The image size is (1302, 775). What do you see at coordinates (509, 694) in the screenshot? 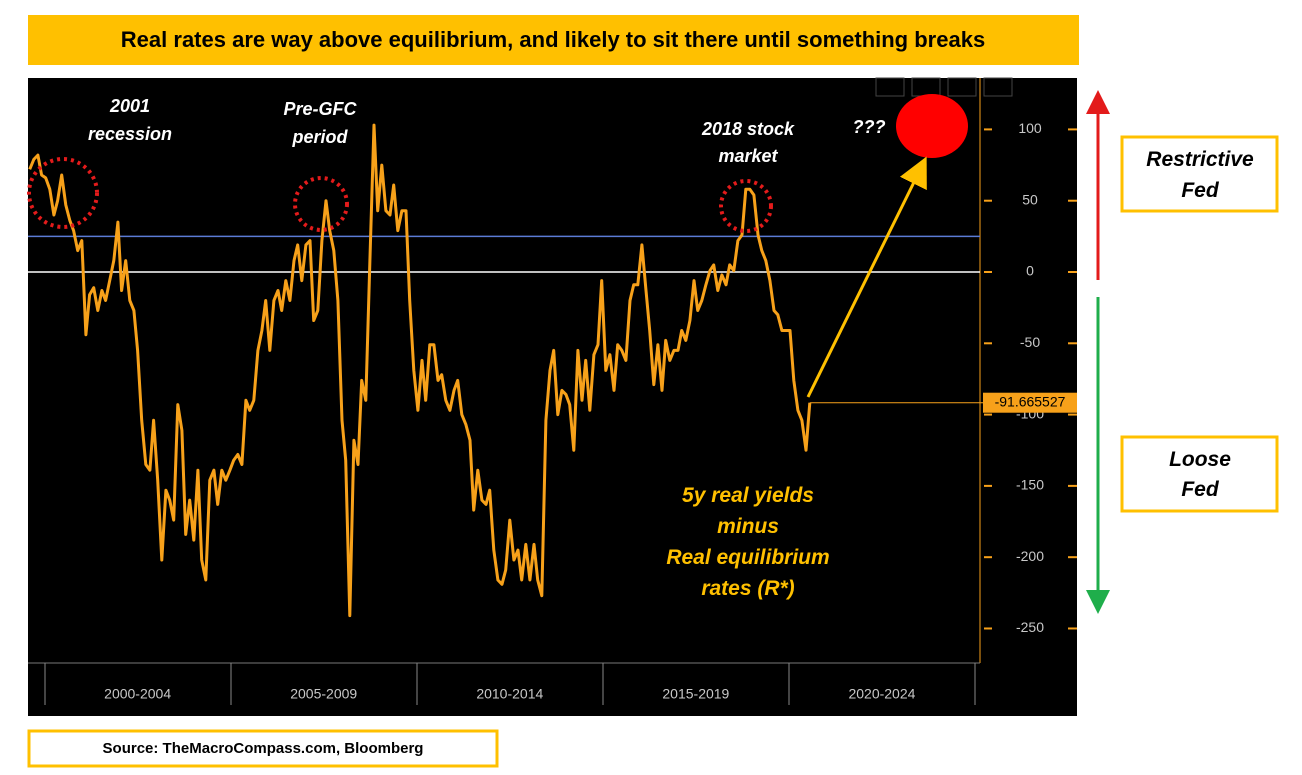
I see `x-tick-label: 2010-2014` at bounding box center [509, 694].